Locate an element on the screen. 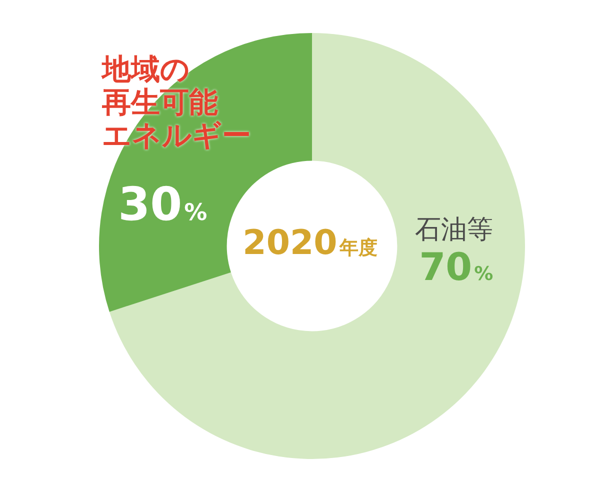 This screenshot has height=494, width=589. data-label: 30% is located at coordinates (163, 203).